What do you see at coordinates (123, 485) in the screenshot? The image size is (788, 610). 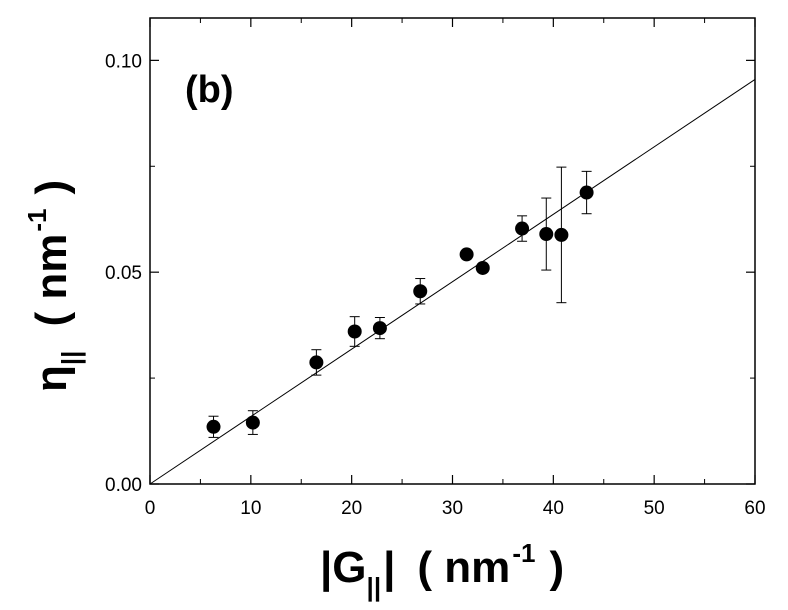 I see `y-tick-label: 0.00` at bounding box center [123, 485].